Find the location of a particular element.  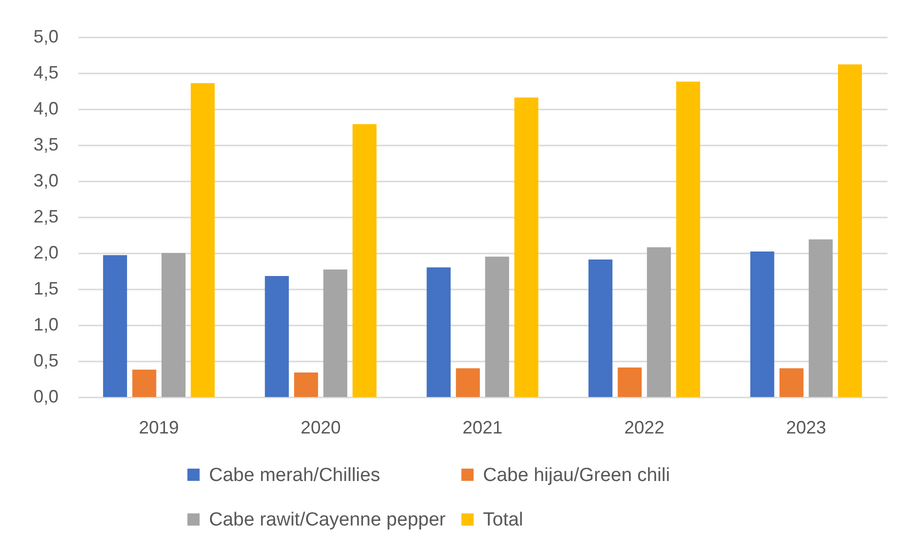

y-tick-label: 1,0 is located at coordinates (45, 324).